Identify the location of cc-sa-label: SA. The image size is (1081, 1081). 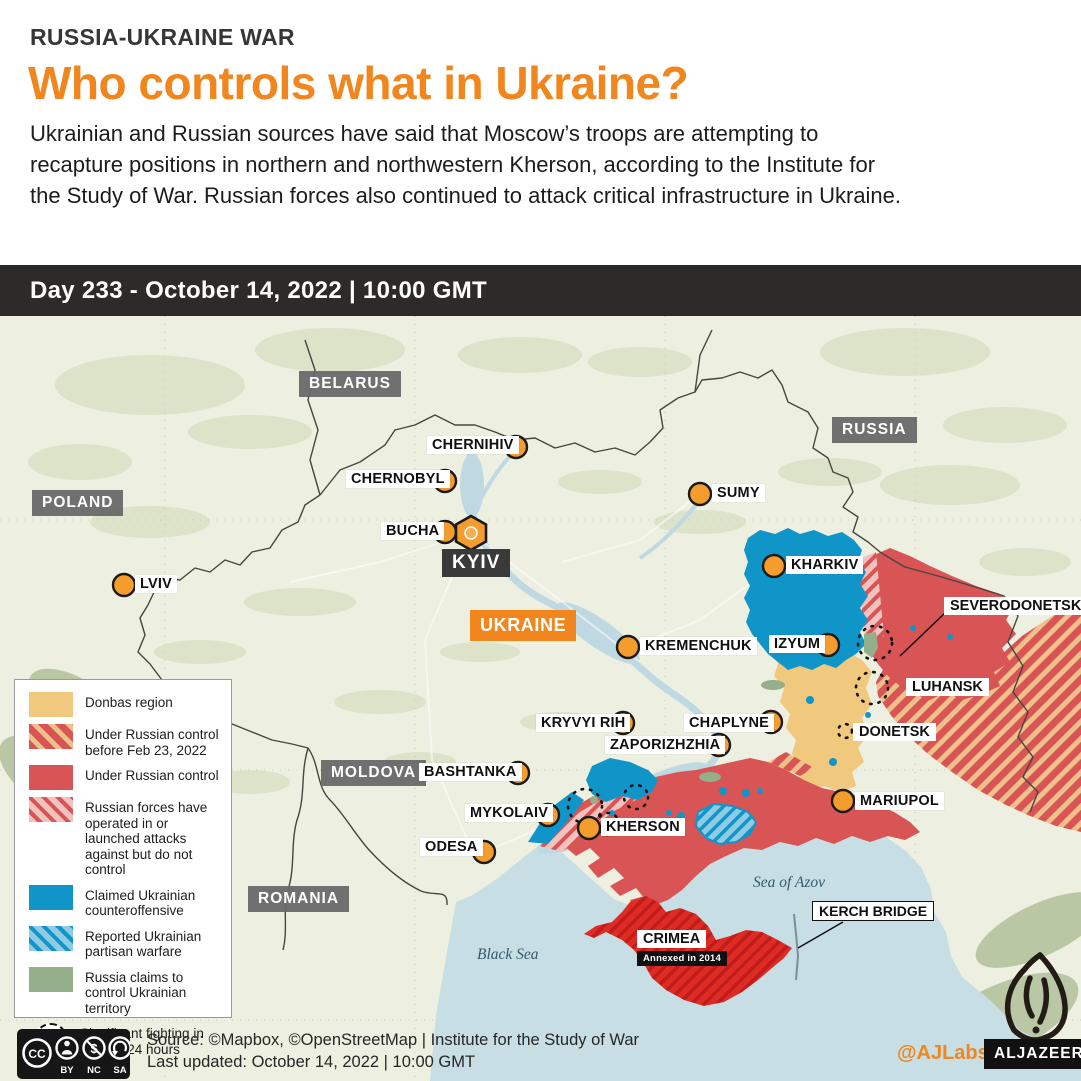
(119, 1070).